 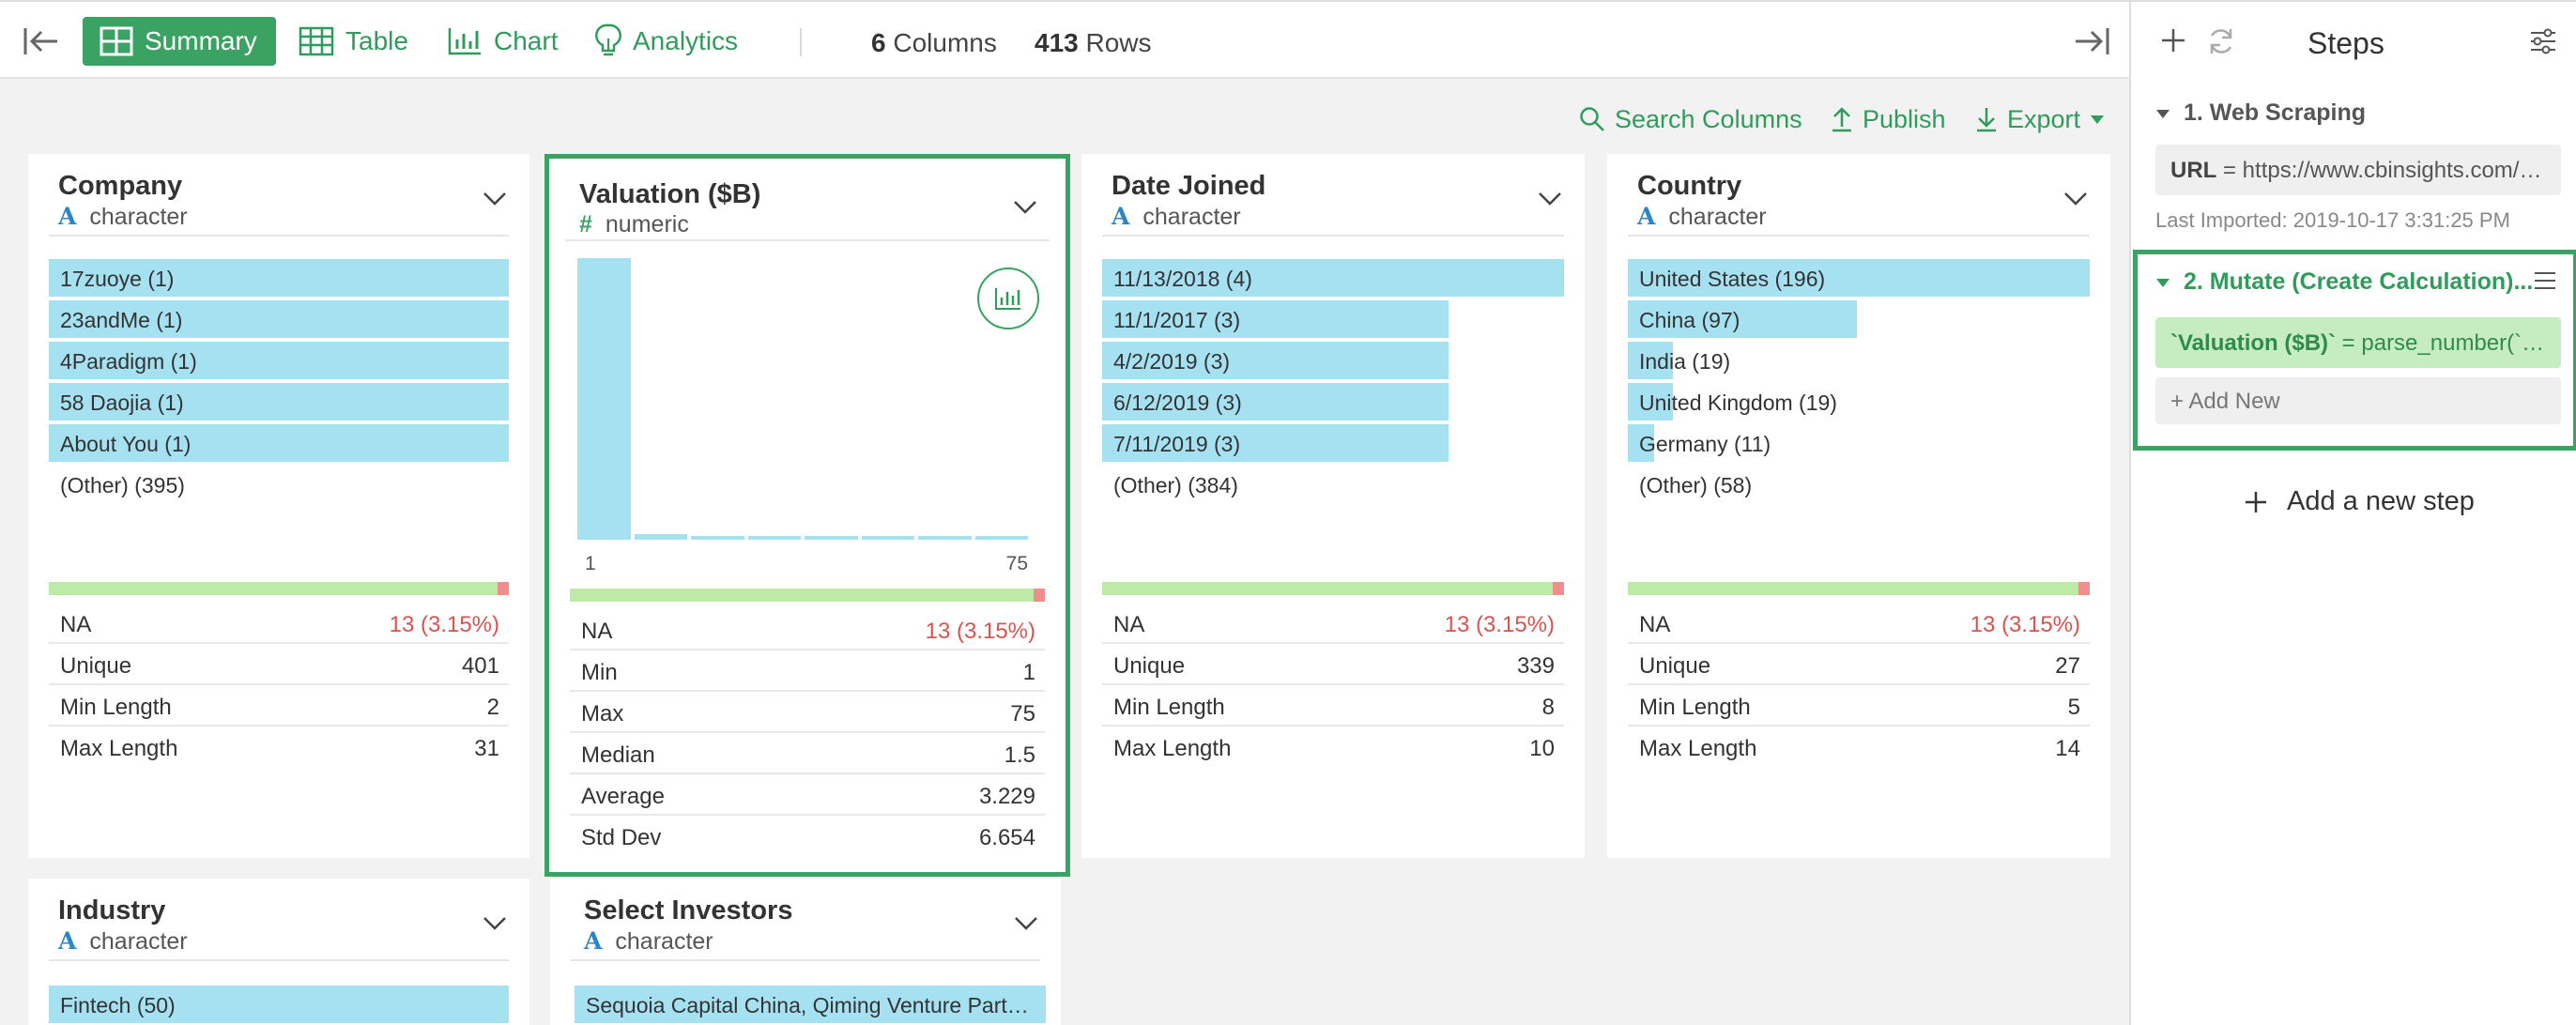 I want to click on value-bar: About You (1), so click(x=279, y=443).